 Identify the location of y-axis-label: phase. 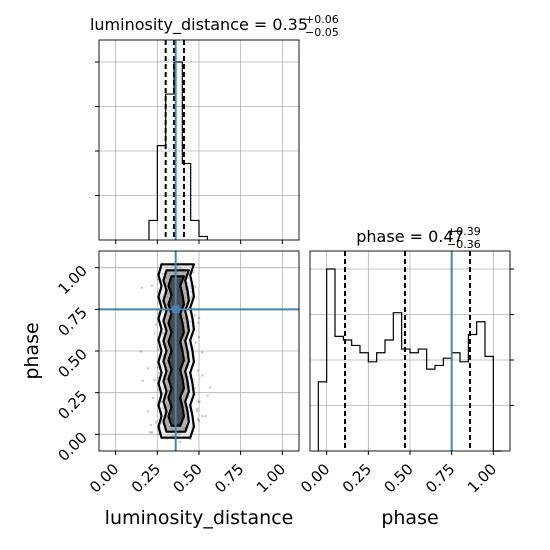
(32, 350).